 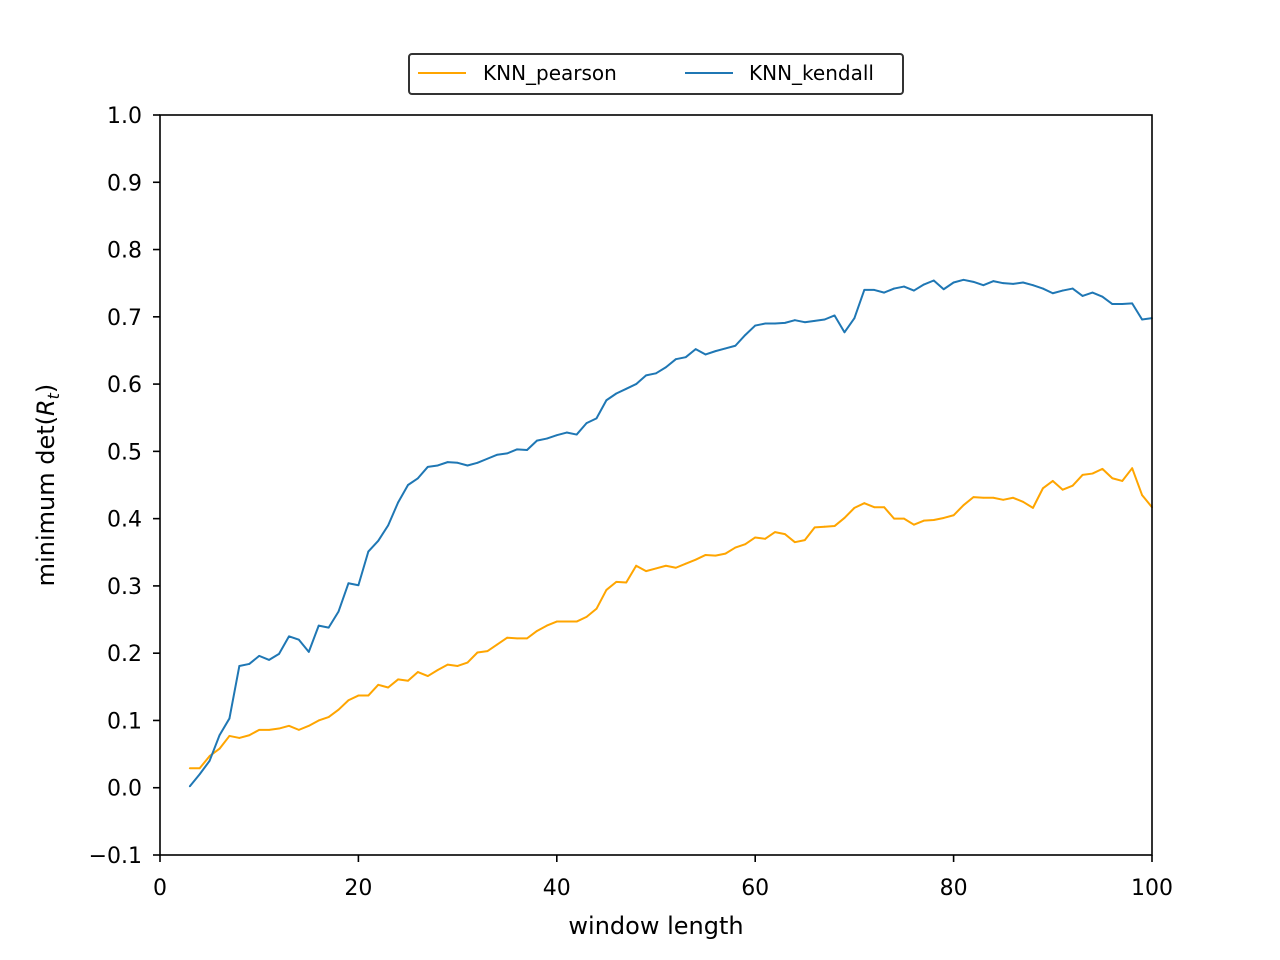 What do you see at coordinates (124, 452) in the screenshot?
I see `y-tick-label: 0.5` at bounding box center [124, 452].